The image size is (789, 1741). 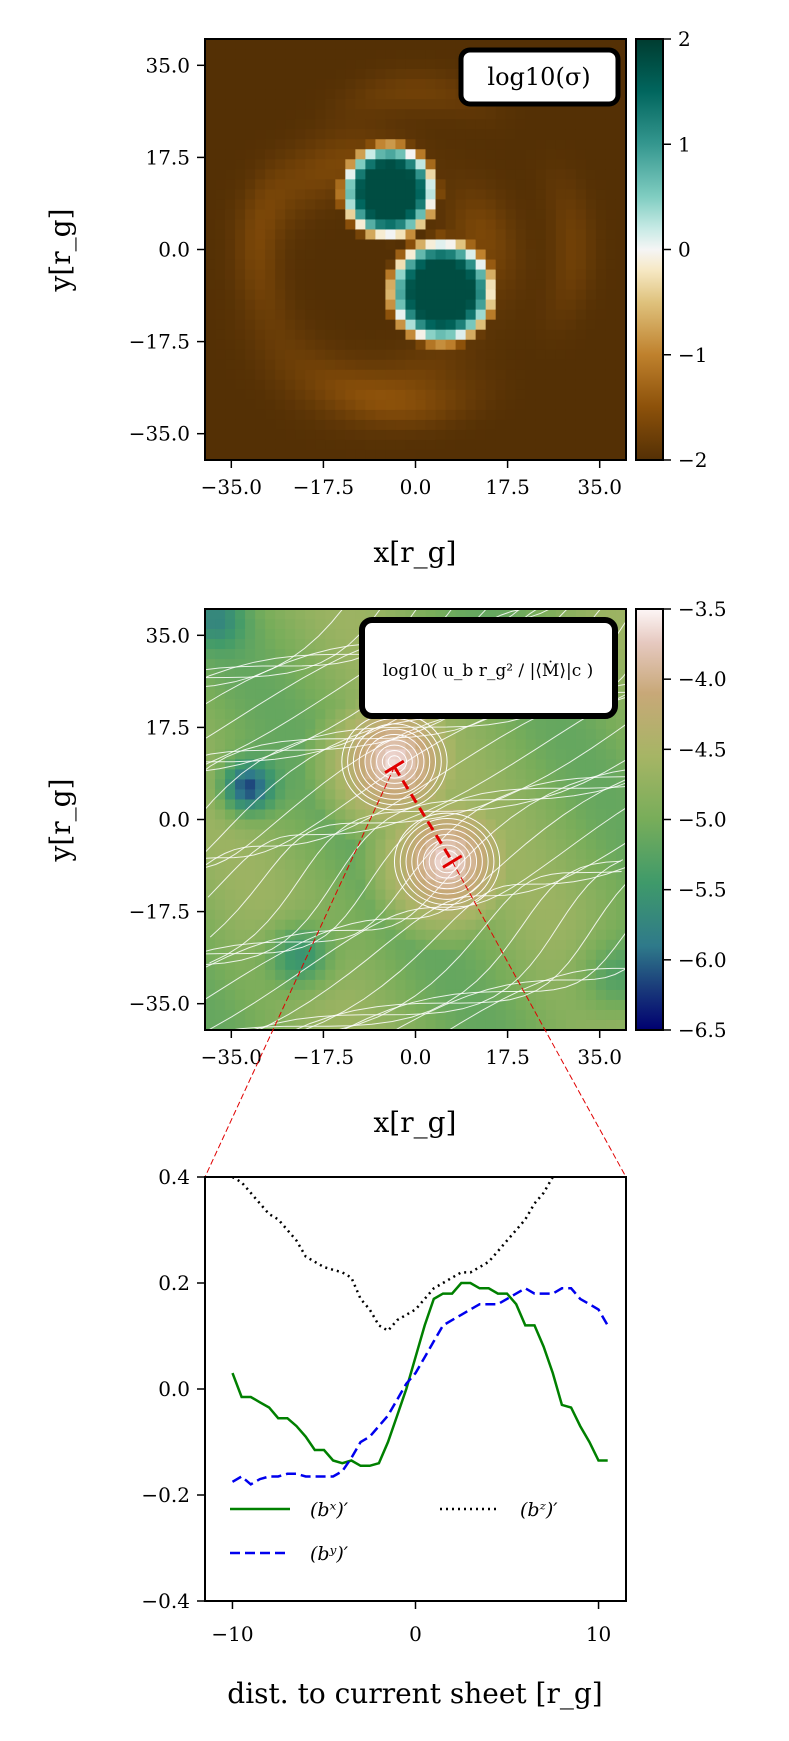 I want to click on legend: (bˣ)′ (bᶻ)′ (bʸ)′, so click(x=394, y=1532).